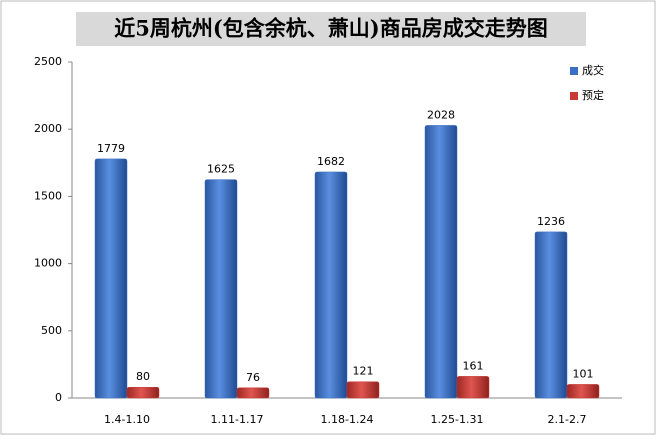 This screenshot has height=435, width=656. Describe the element at coordinates (331, 161) in the screenshot. I see `data-label: 1682` at that location.